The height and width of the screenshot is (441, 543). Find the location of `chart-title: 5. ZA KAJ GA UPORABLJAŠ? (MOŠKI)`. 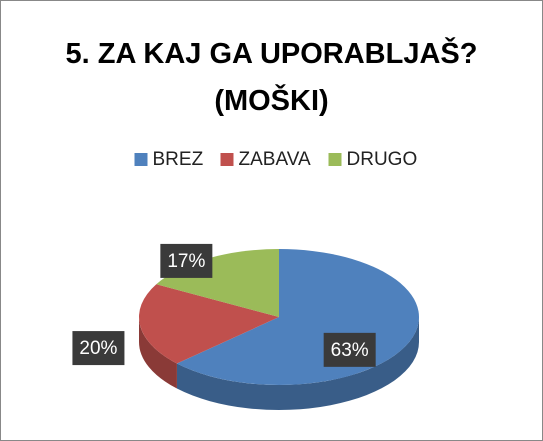

chart-title: 5. ZA KAJ GA UPORABLJAŠ? (MOŠKI) is located at coordinates (271, 77).